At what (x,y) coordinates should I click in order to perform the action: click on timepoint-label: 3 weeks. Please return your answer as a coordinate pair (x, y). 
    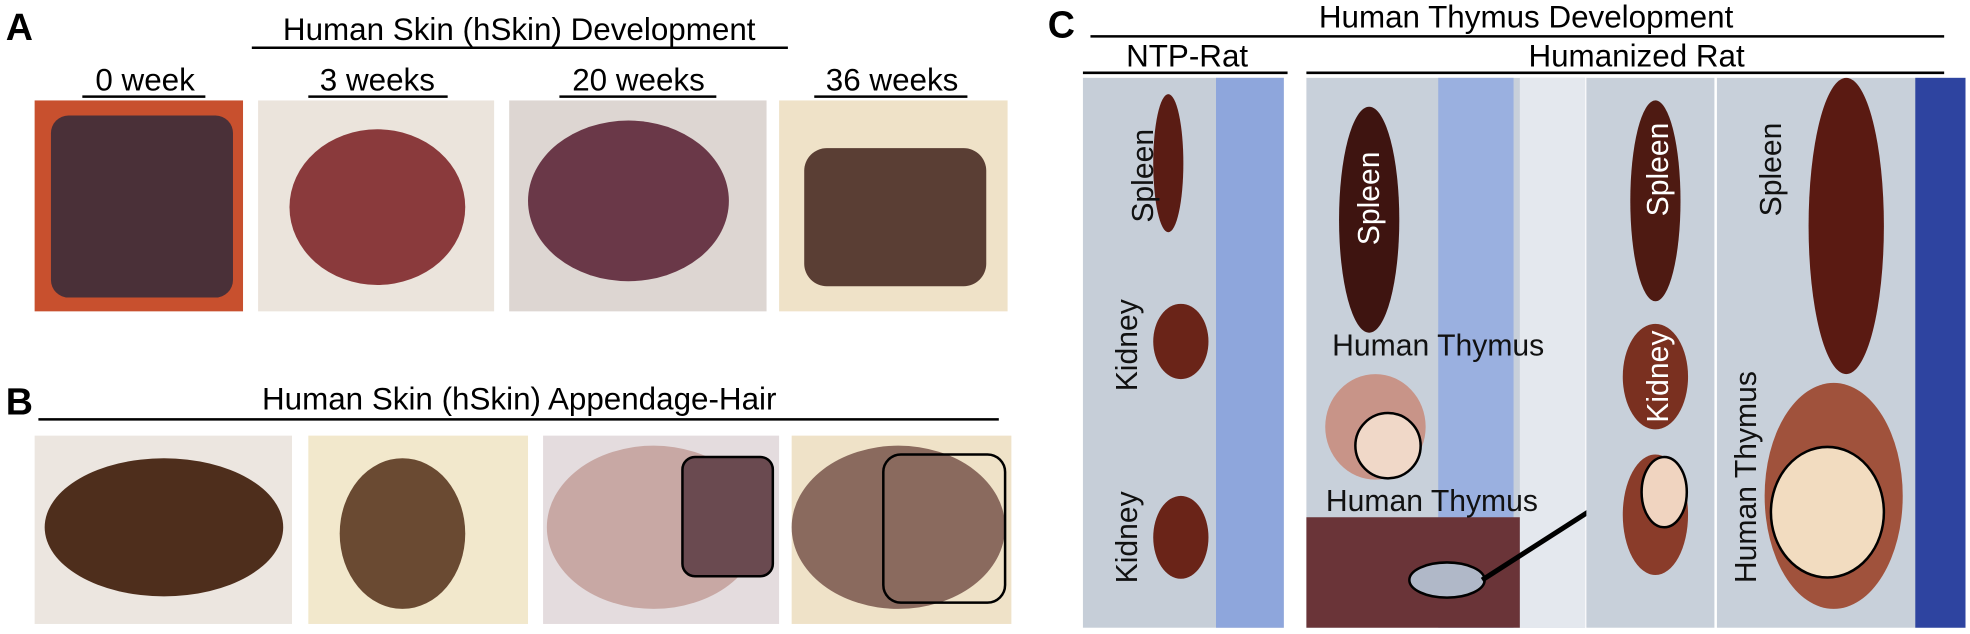
    Looking at the image, I should click on (377, 79).